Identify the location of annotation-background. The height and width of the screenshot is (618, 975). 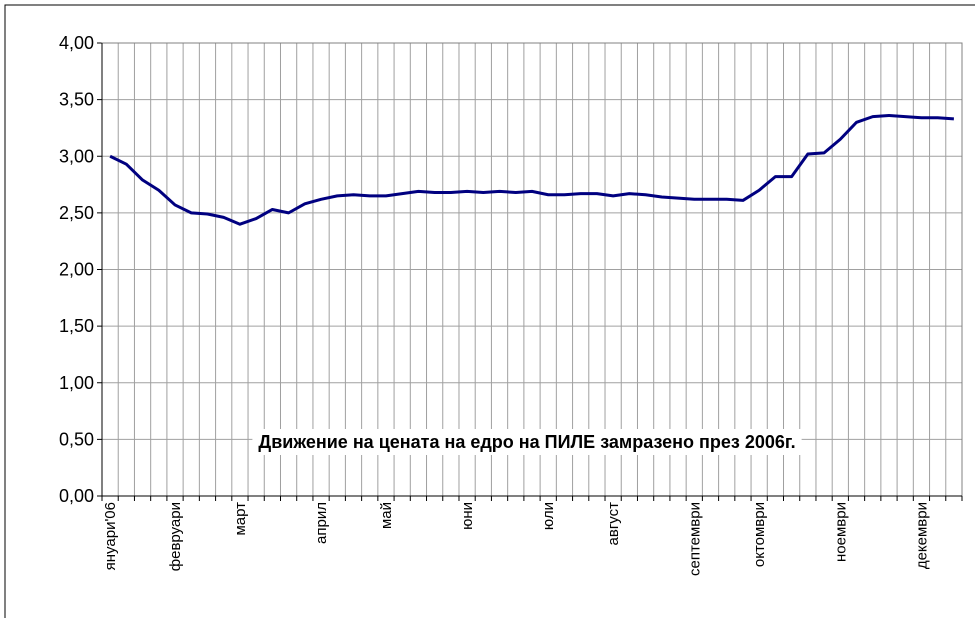
(527, 442).